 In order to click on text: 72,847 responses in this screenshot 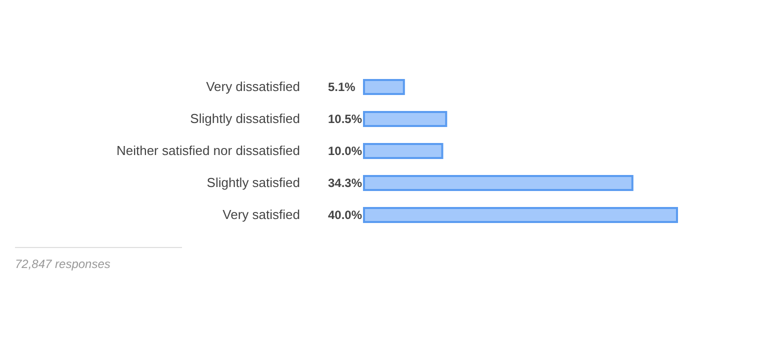, I will do `click(62, 264)`.